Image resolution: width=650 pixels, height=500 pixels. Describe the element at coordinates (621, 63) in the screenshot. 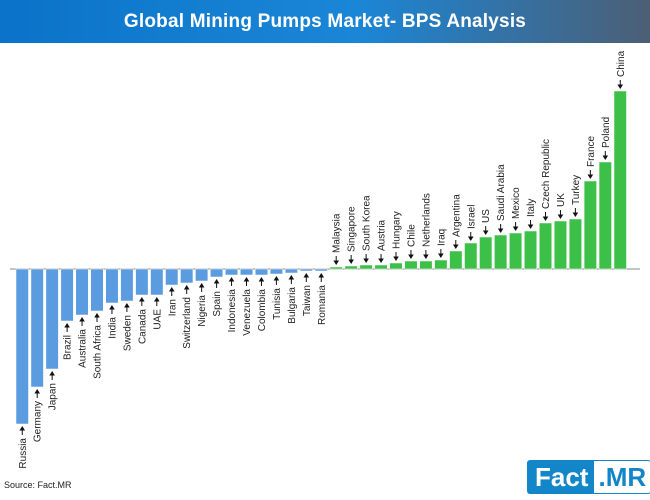

I see `label-china: China` at that location.